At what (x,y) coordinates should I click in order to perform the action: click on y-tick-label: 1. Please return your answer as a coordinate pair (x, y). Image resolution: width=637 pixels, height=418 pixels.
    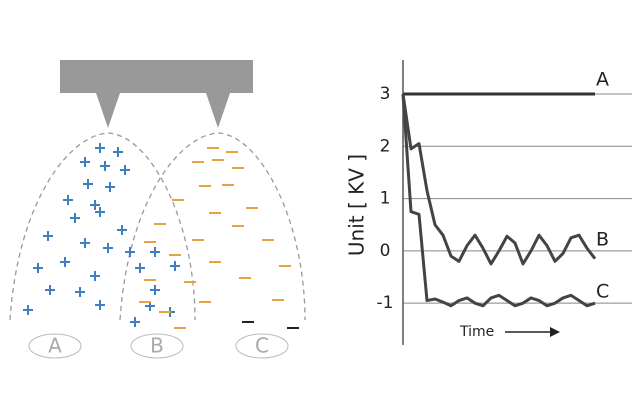
    Looking at the image, I should click on (385, 199).